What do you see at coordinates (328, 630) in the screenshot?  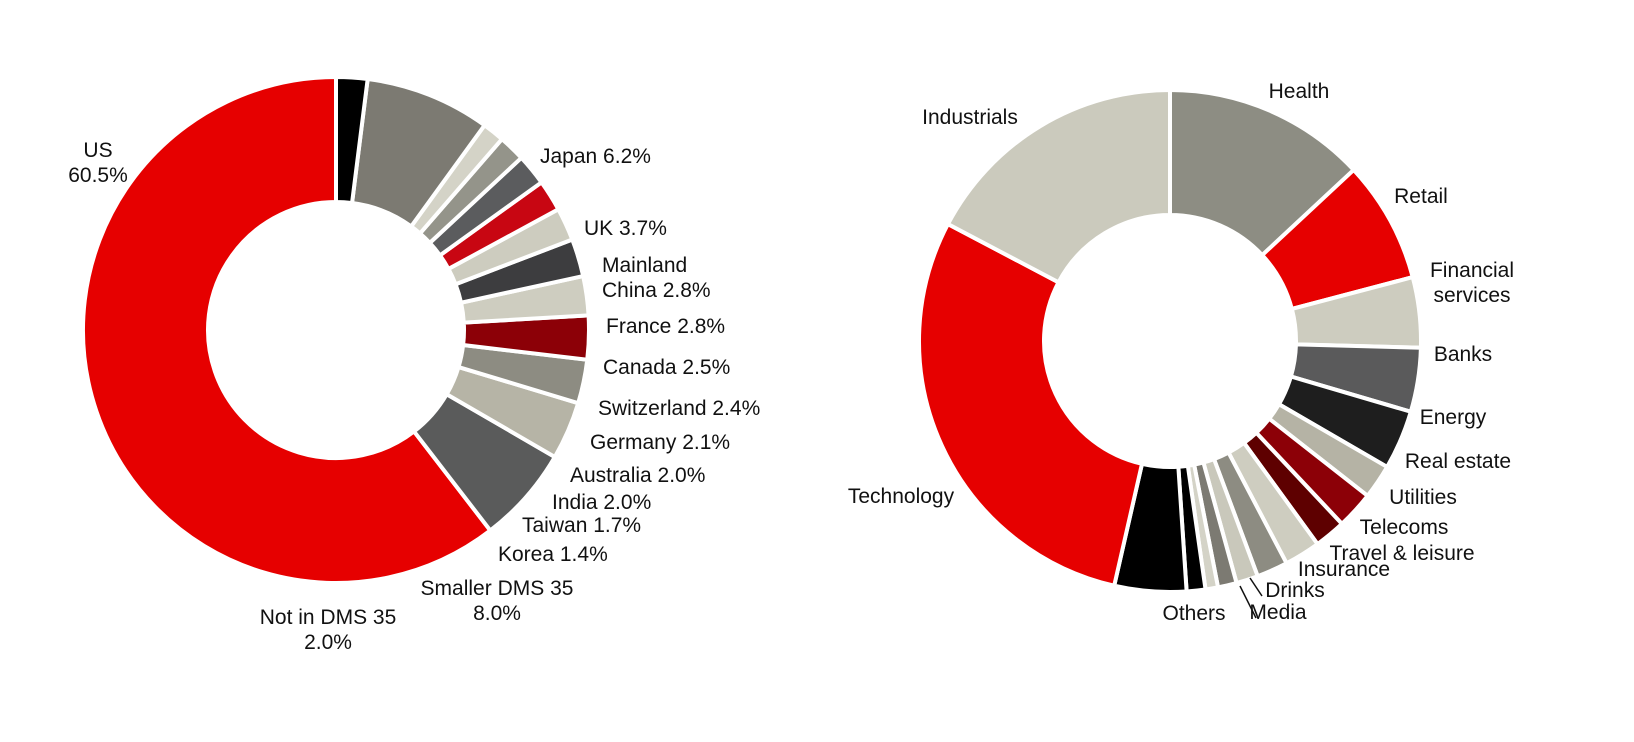 I see `country-label-not-in-dms-35: Not in DMS 35 2.0%` at bounding box center [328, 630].